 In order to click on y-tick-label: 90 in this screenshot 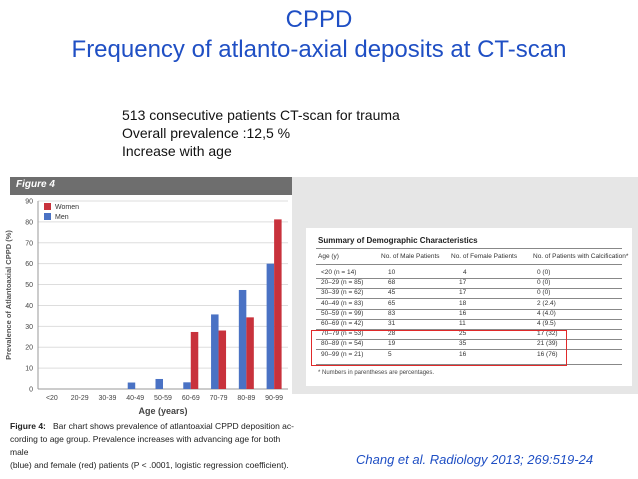, I will do `click(29, 202)`.